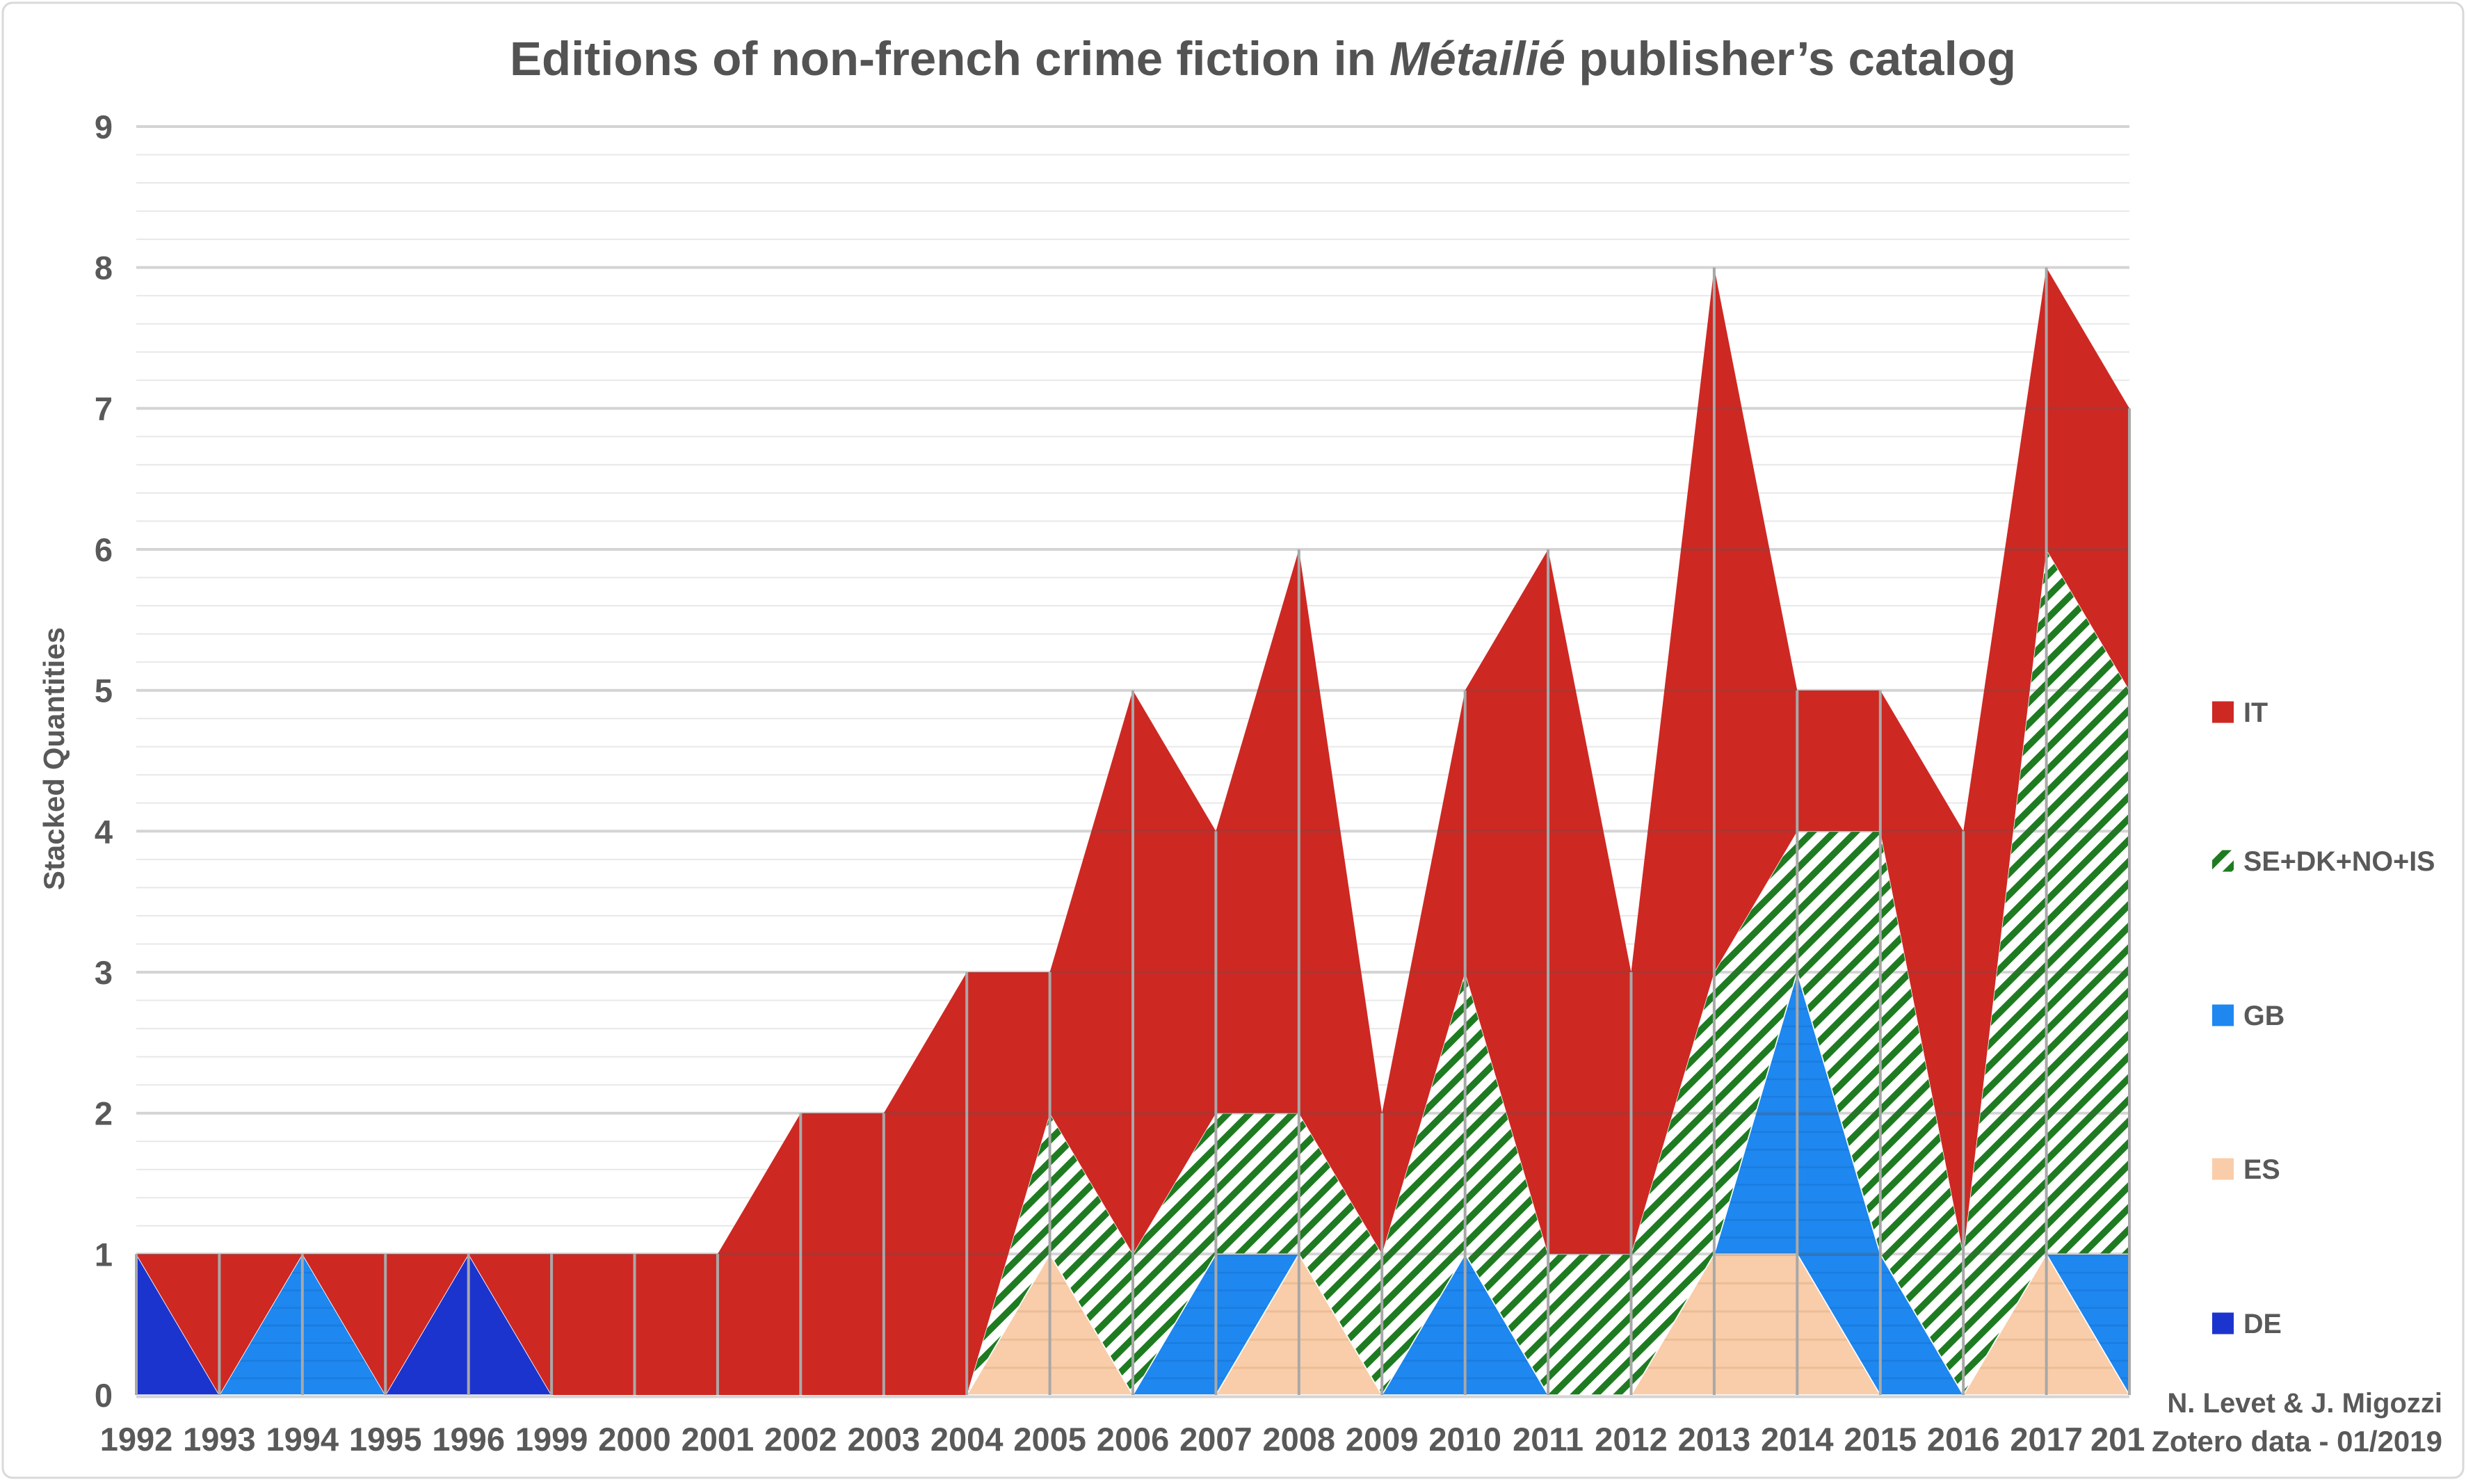 The image size is (2466, 1484). What do you see at coordinates (104, 831) in the screenshot?
I see `svg-text: 4` at bounding box center [104, 831].